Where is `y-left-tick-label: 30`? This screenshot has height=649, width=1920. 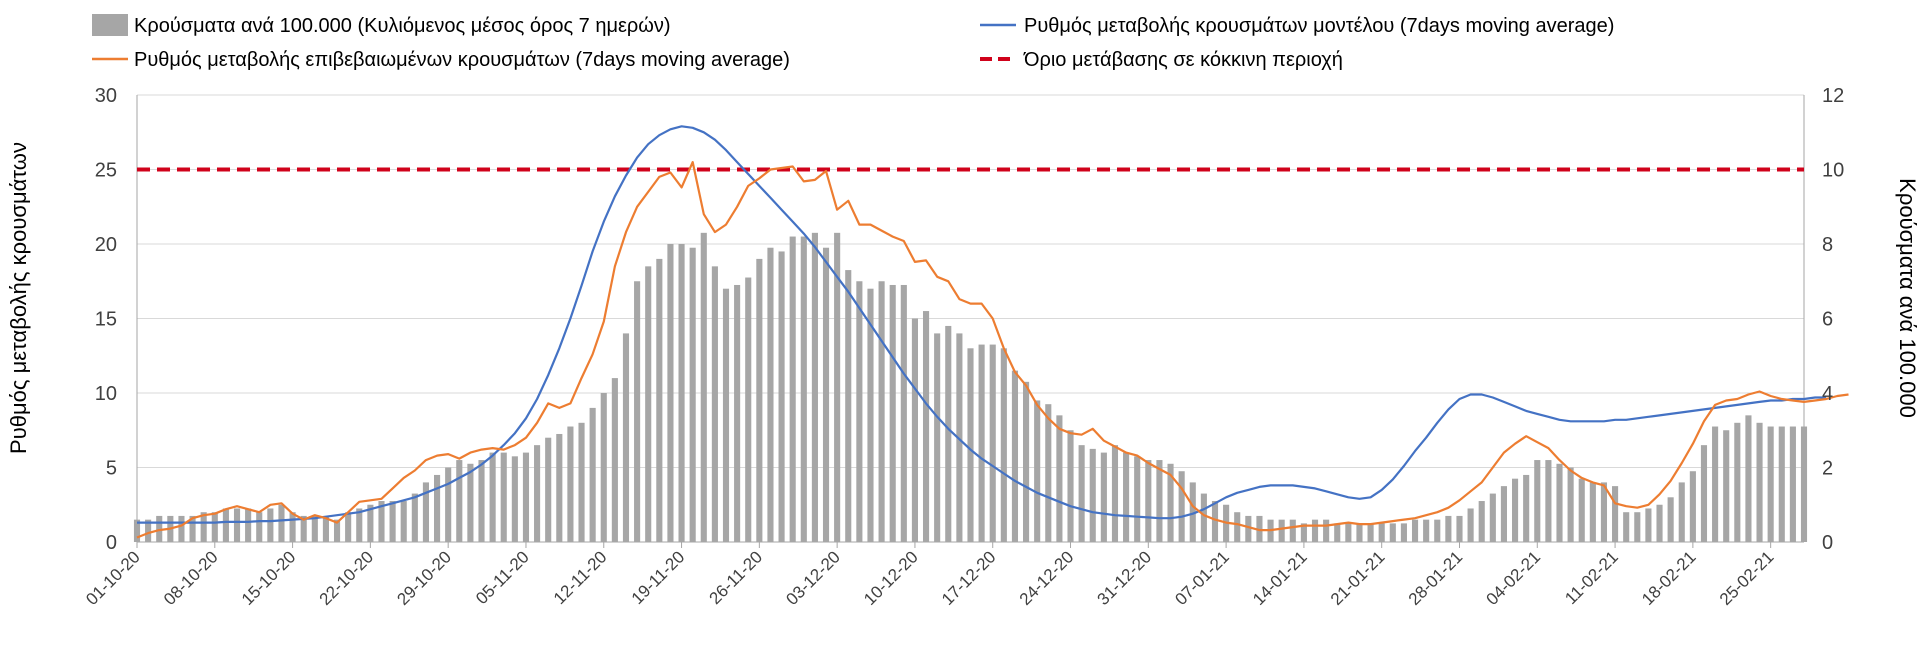 y-left-tick-label: 30 is located at coordinates (106, 96).